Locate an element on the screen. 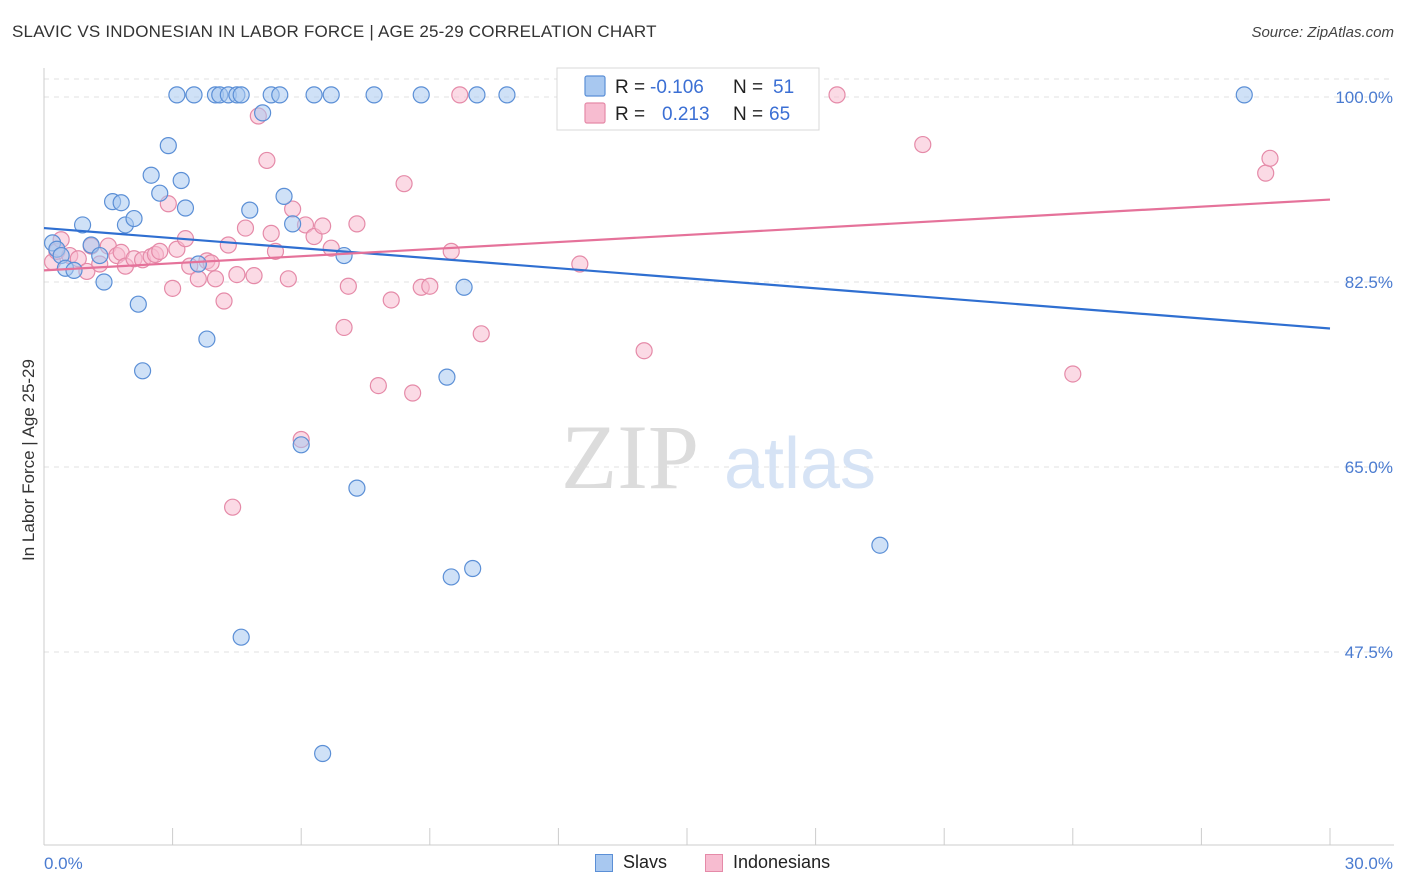 The width and height of the screenshot is (1406, 892). legend-slavs-r-label: R = is located at coordinates (630, 87).